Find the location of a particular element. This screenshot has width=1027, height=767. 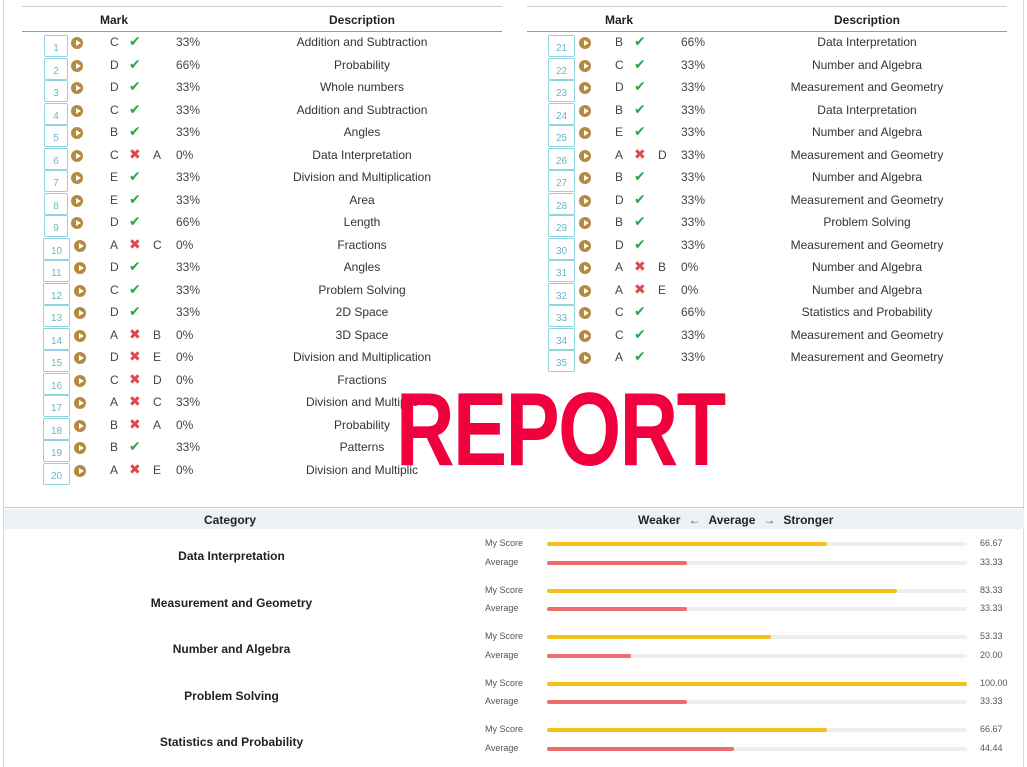

question-description: Fractions is located at coordinates (362, 379).